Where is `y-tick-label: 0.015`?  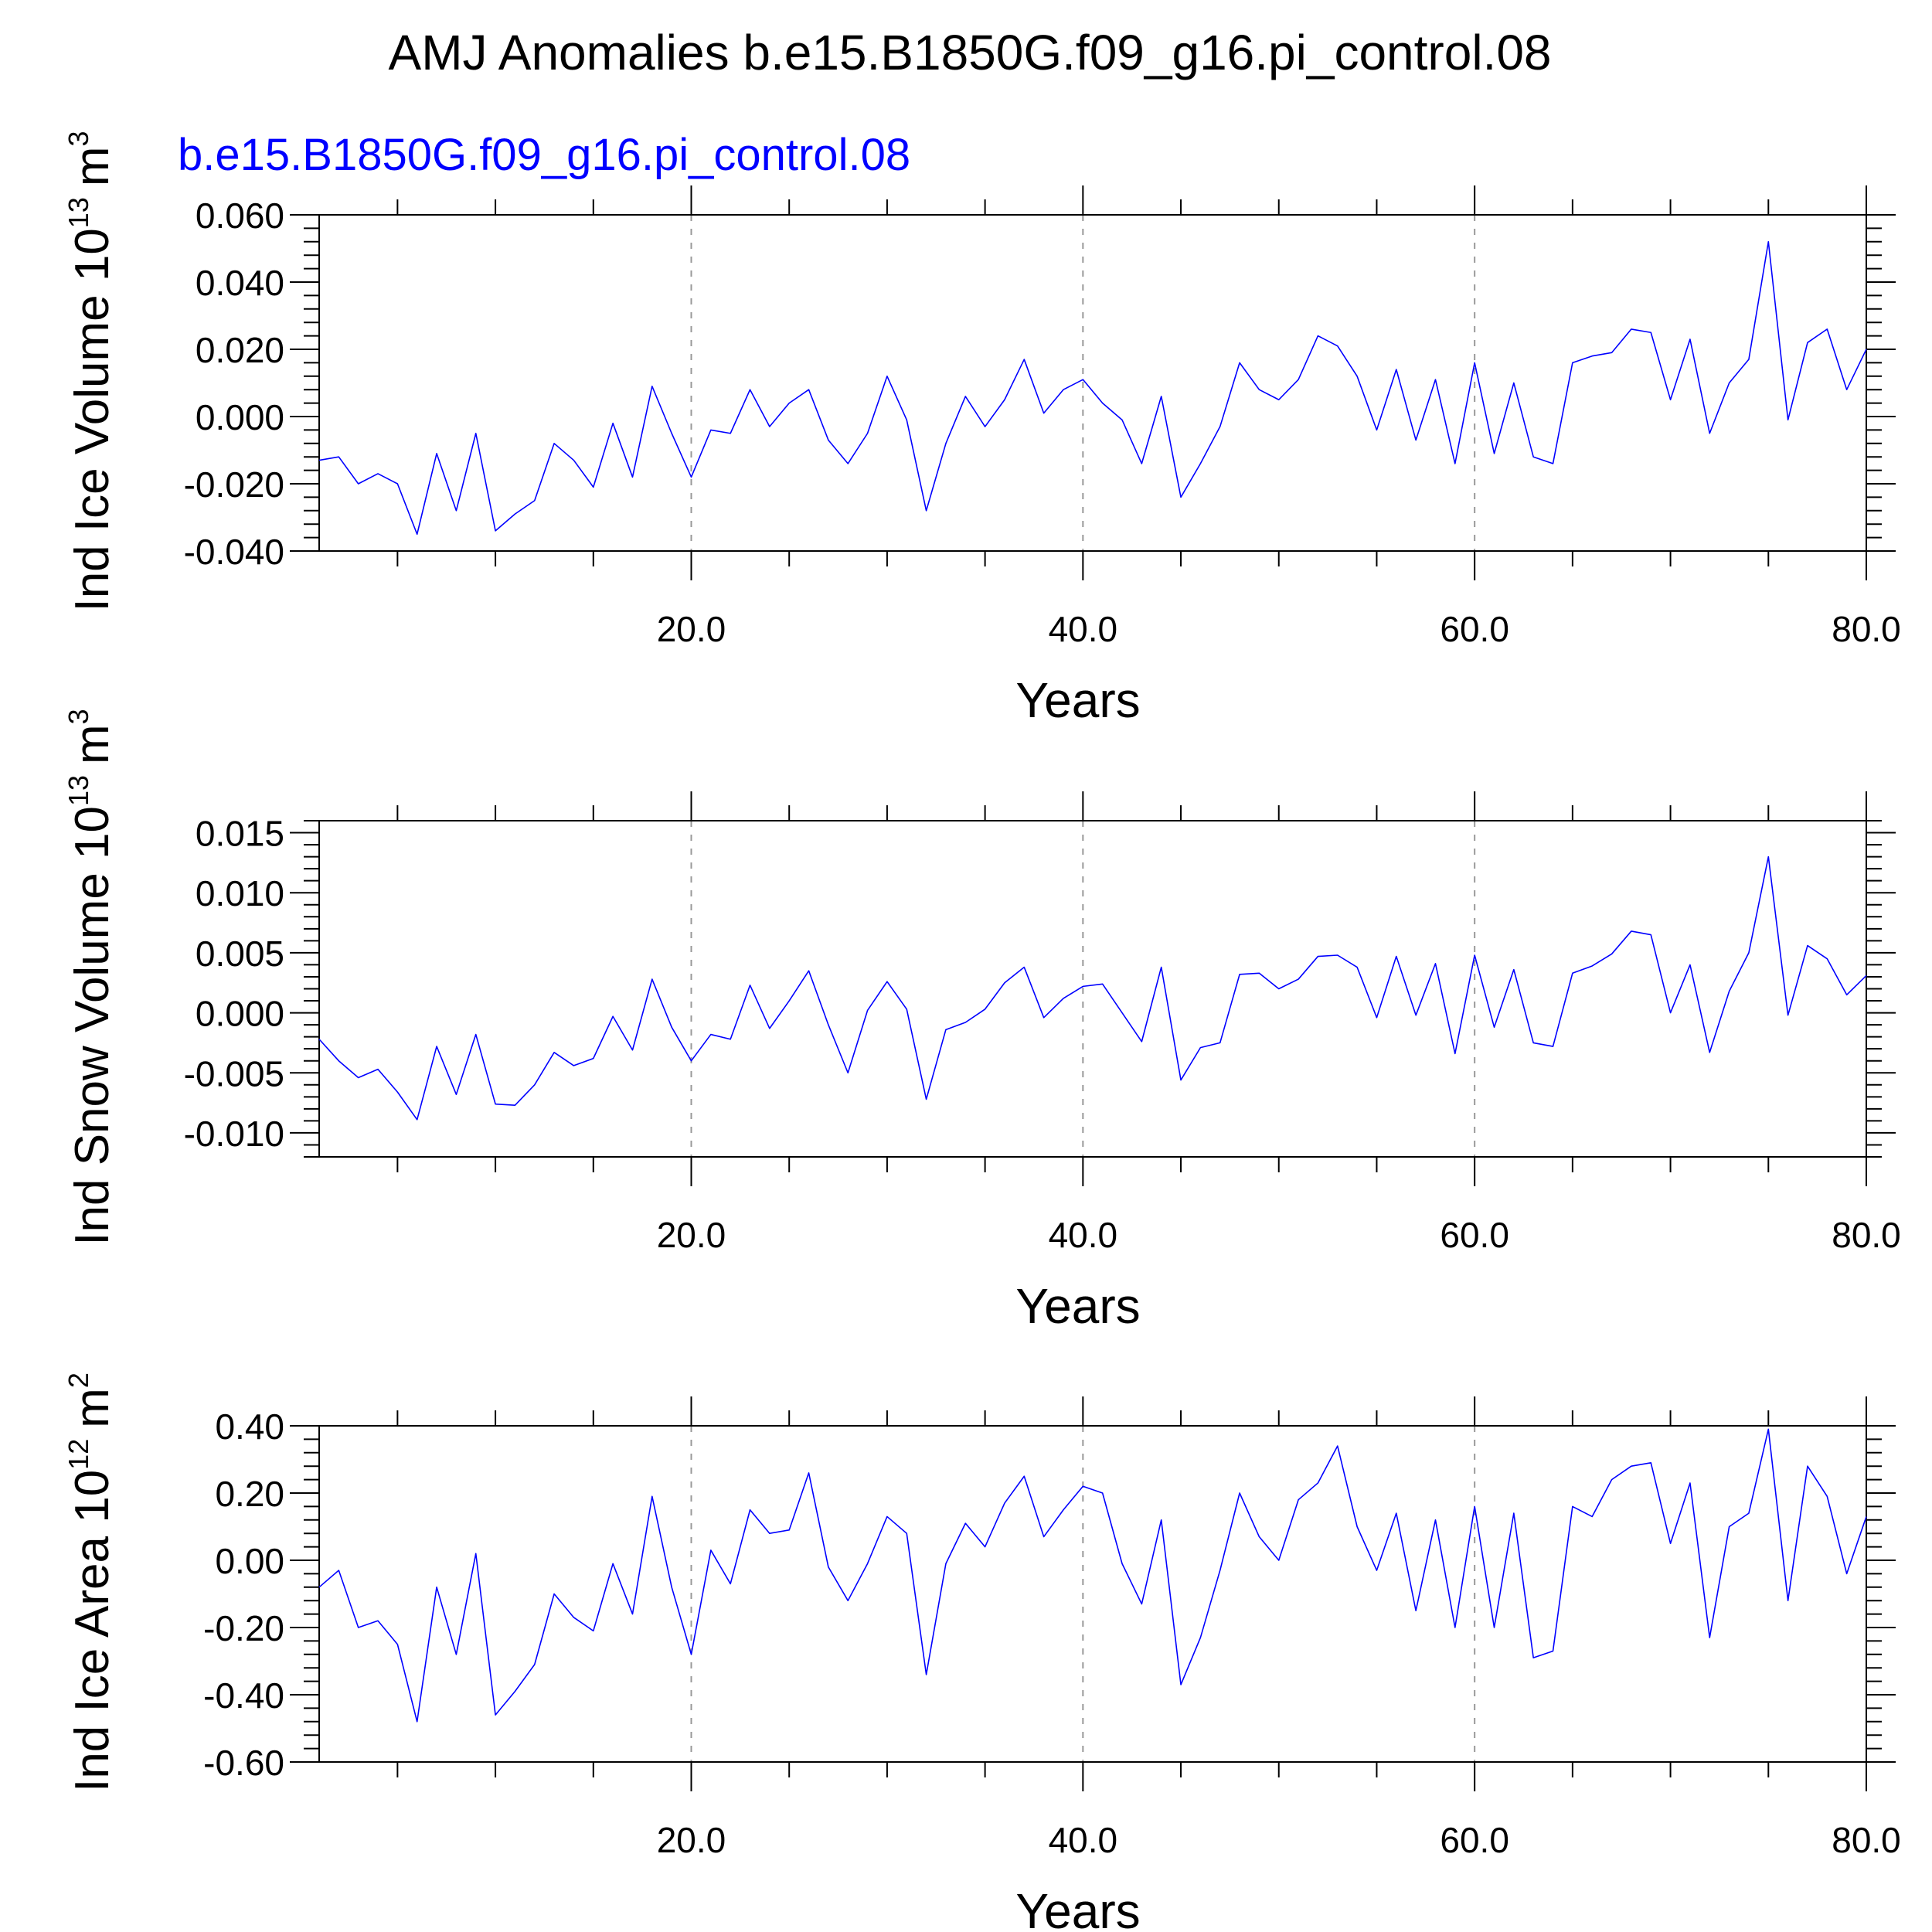 y-tick-label: 0.015 is located at coordinates (240, 834).